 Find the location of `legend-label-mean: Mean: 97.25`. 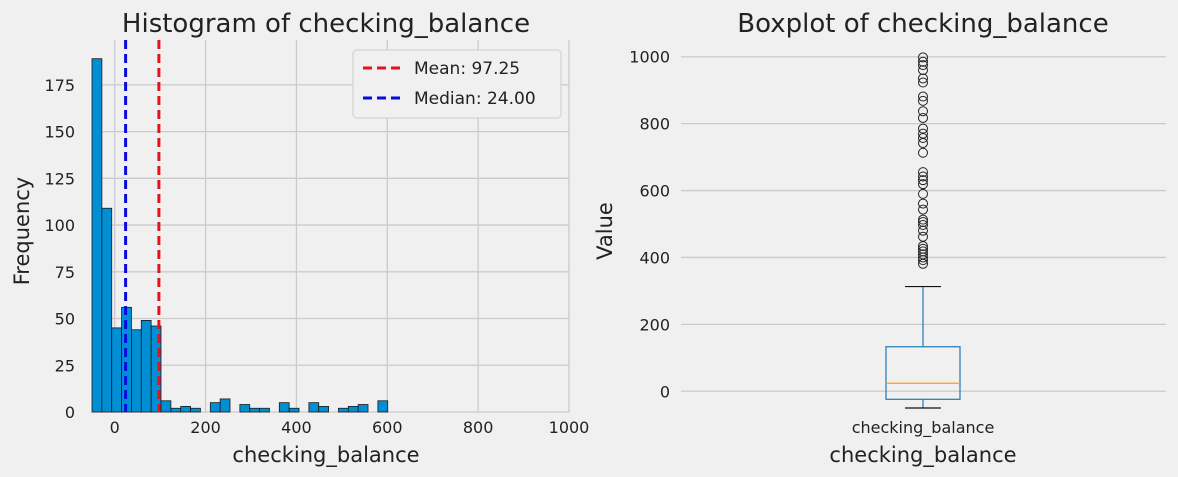

legend-label-mean: Mean: 97.25 is located at coordinates (467, 69).